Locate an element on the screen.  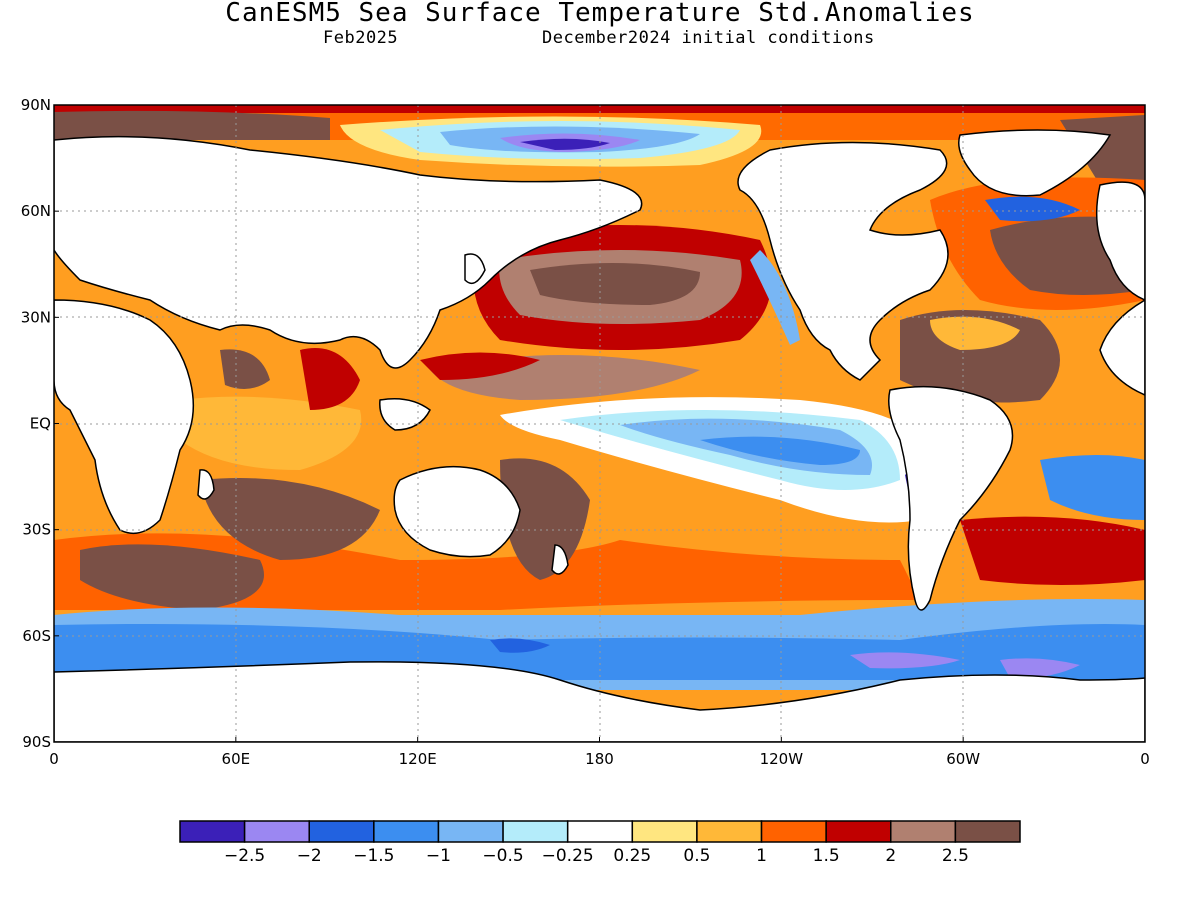
y-tick-label: 90N is located at coordinates (36, 105).